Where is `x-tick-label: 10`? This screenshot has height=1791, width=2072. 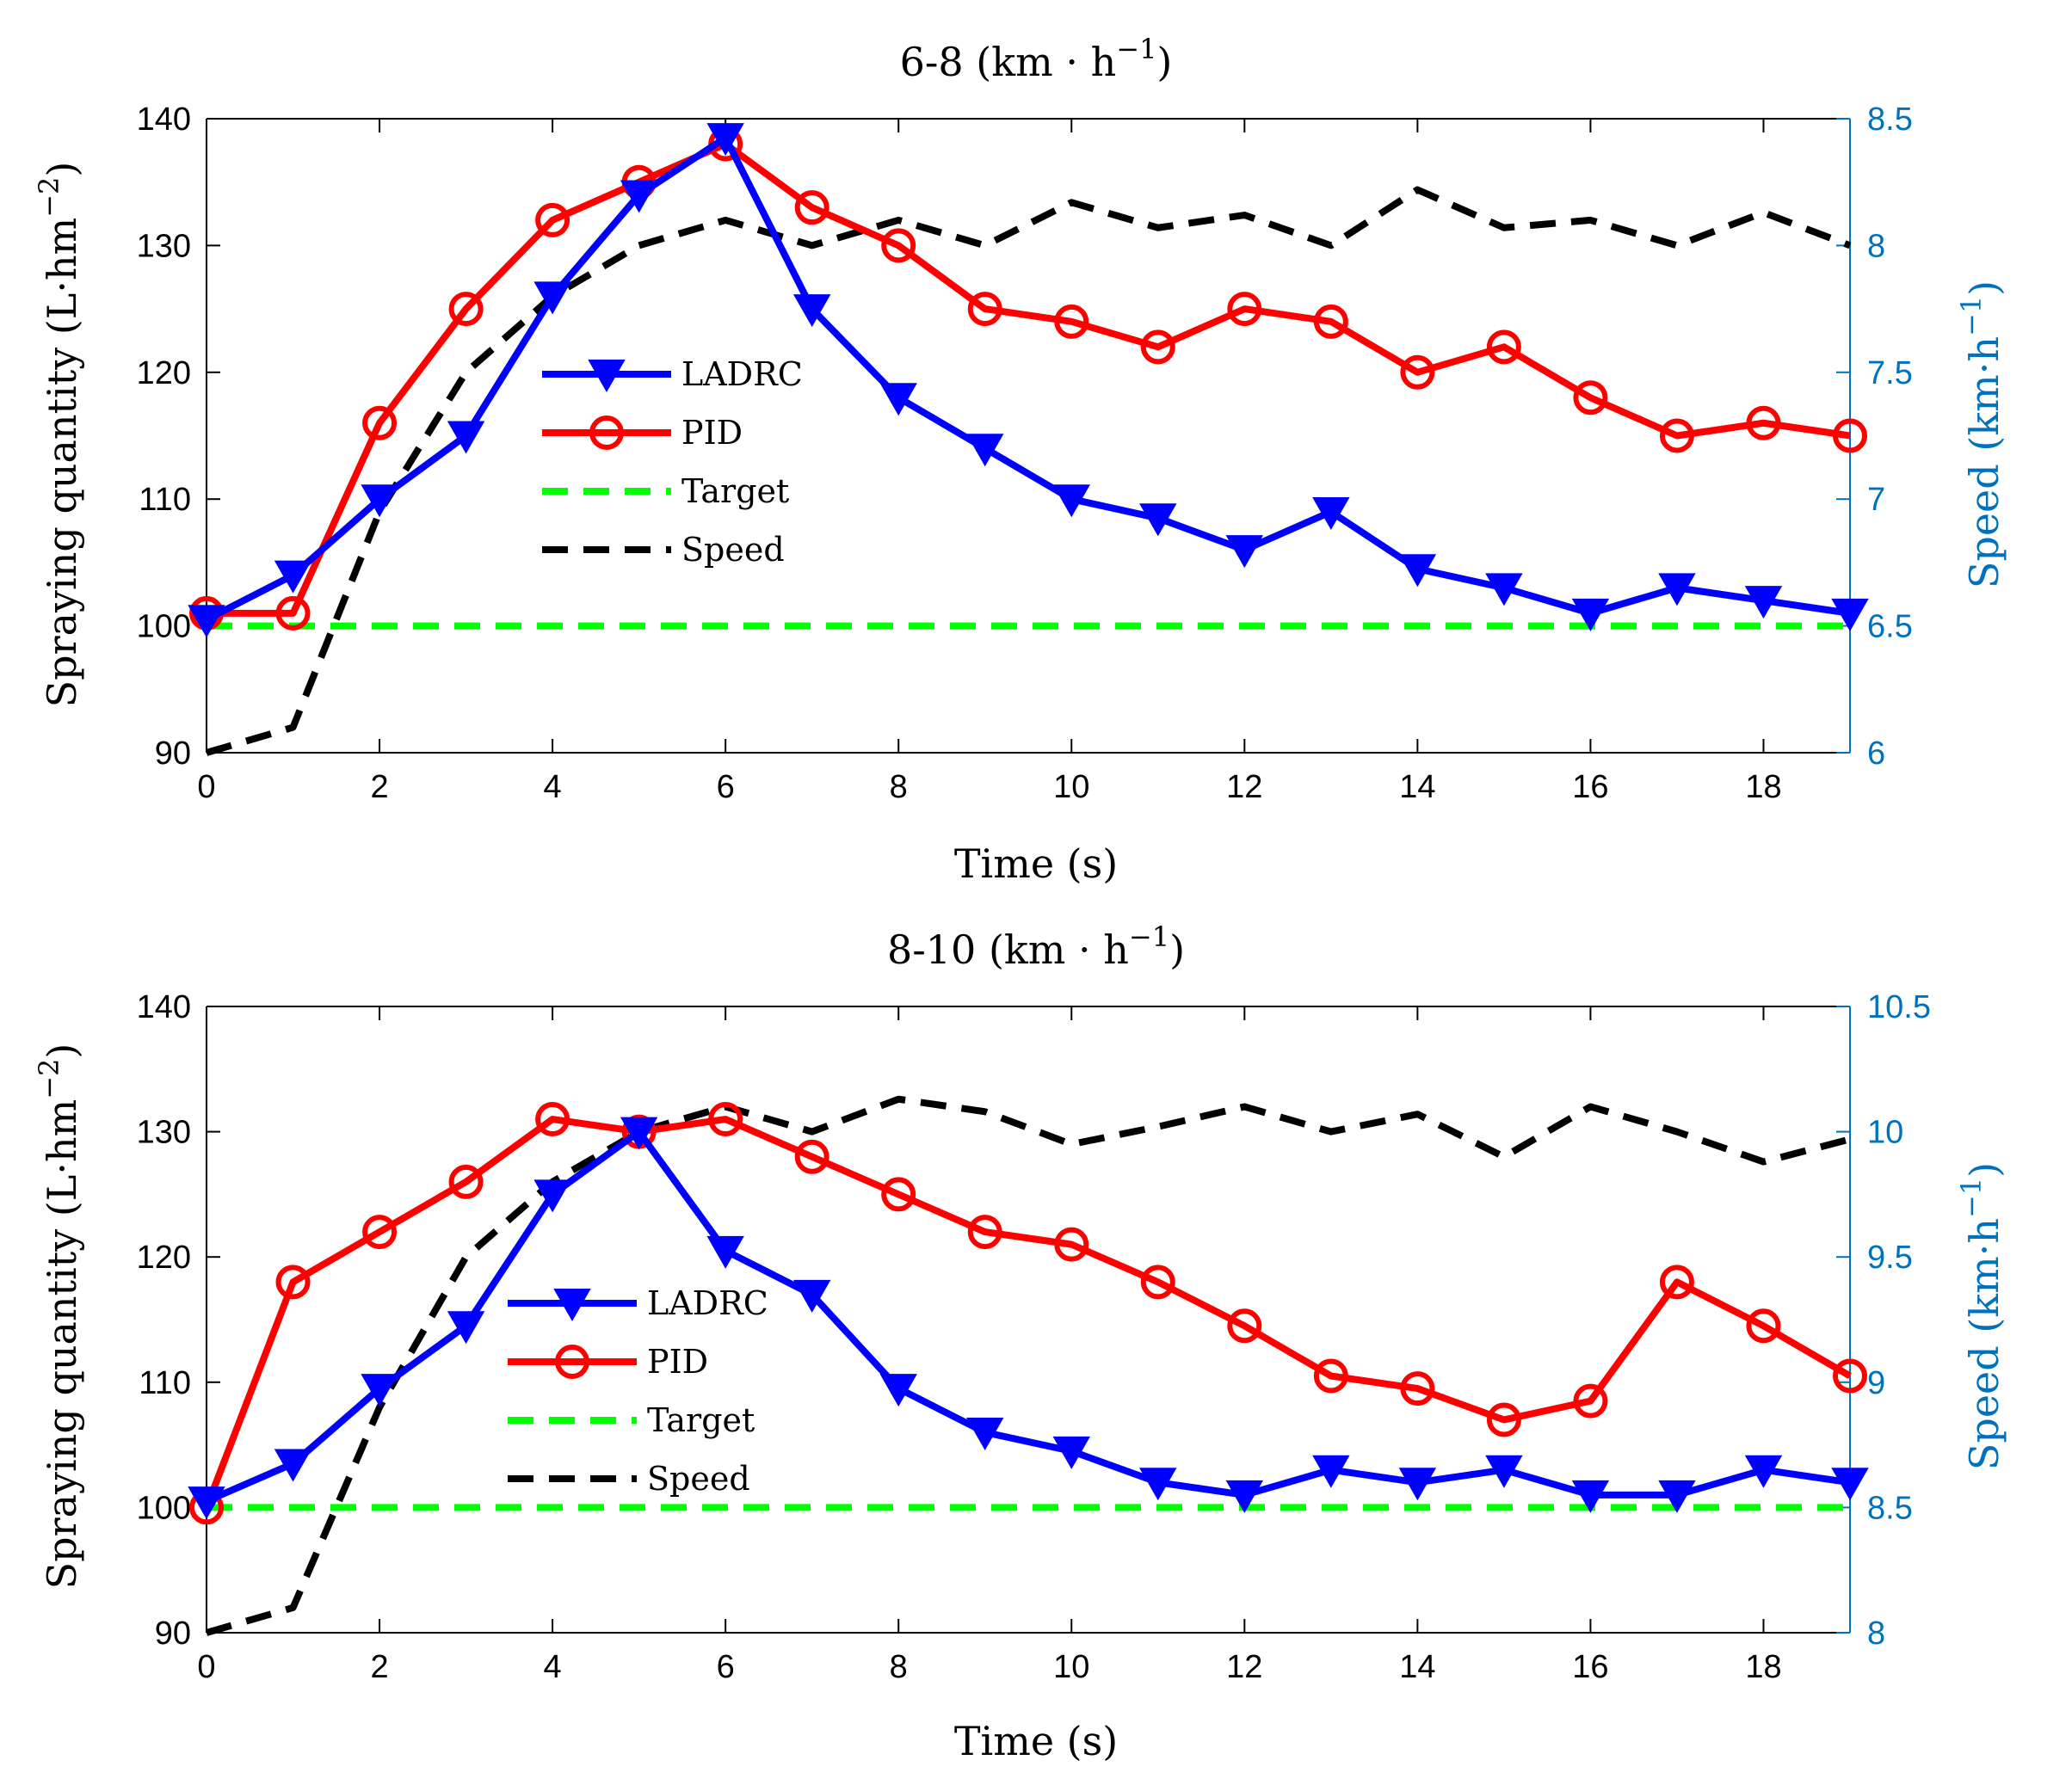 x-tick-label: 10 is located at coordinates (1071, 1667).